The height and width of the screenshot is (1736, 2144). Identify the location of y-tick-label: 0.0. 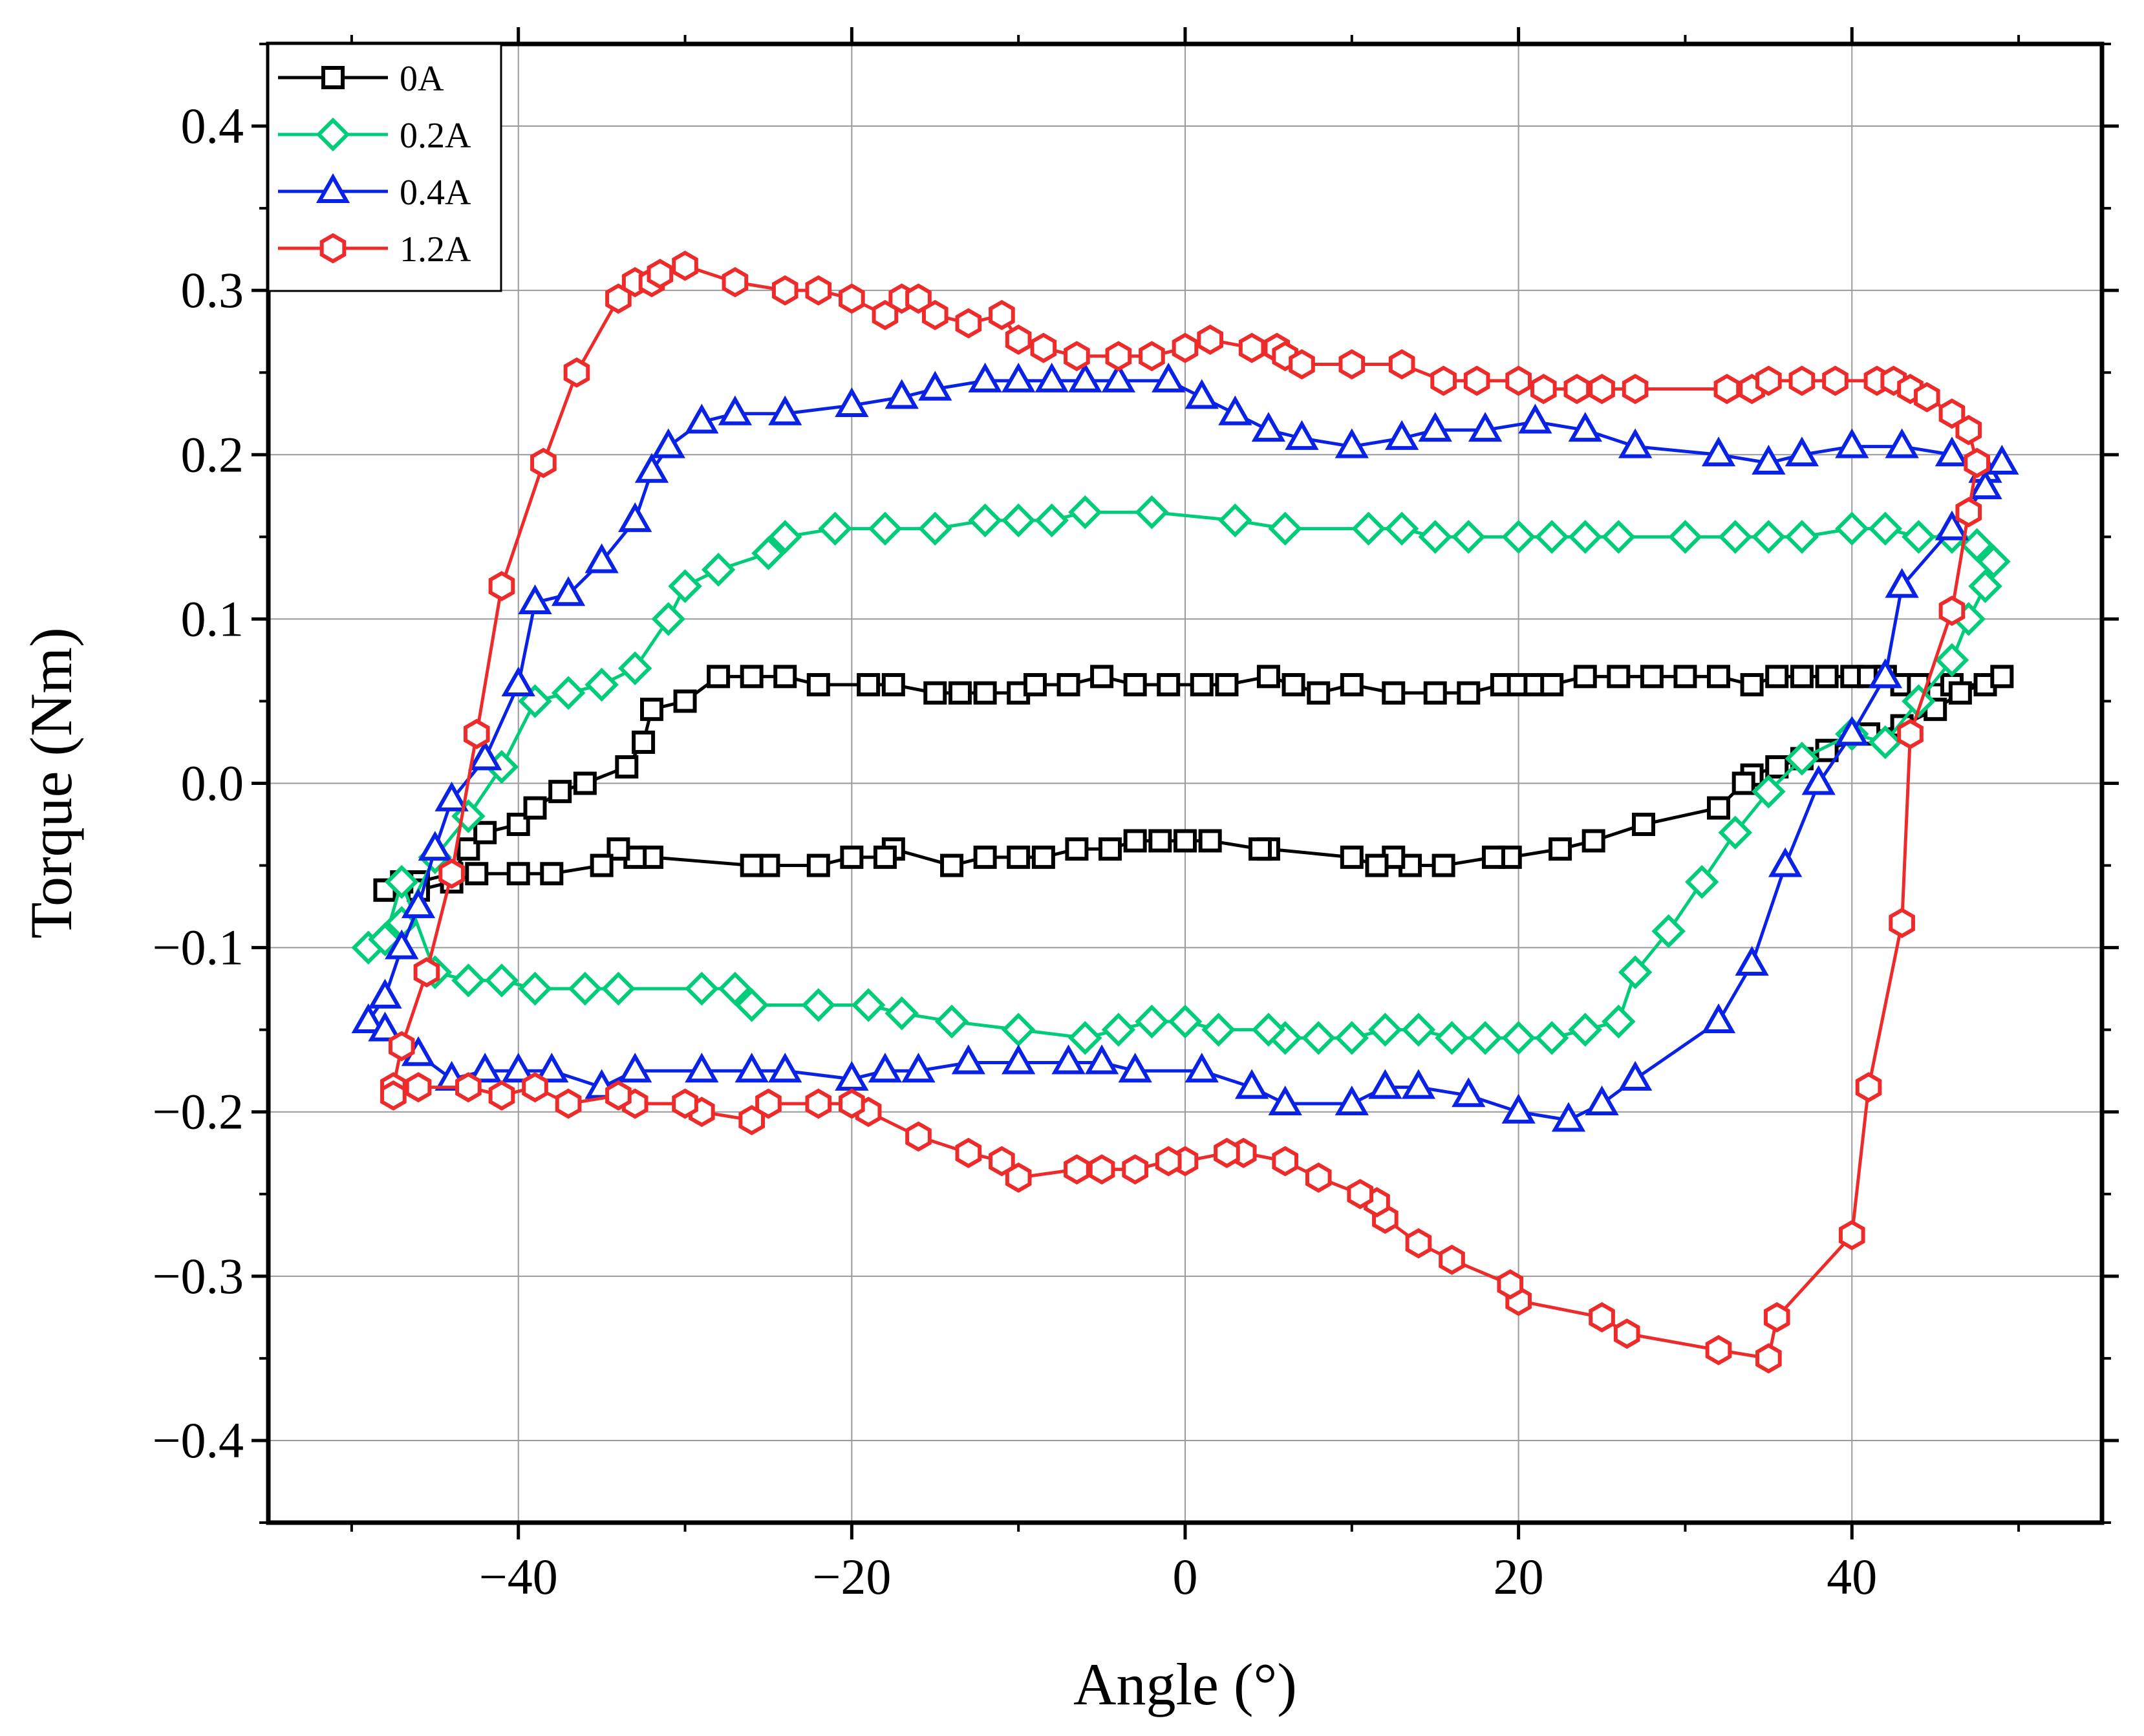
(212, 783).